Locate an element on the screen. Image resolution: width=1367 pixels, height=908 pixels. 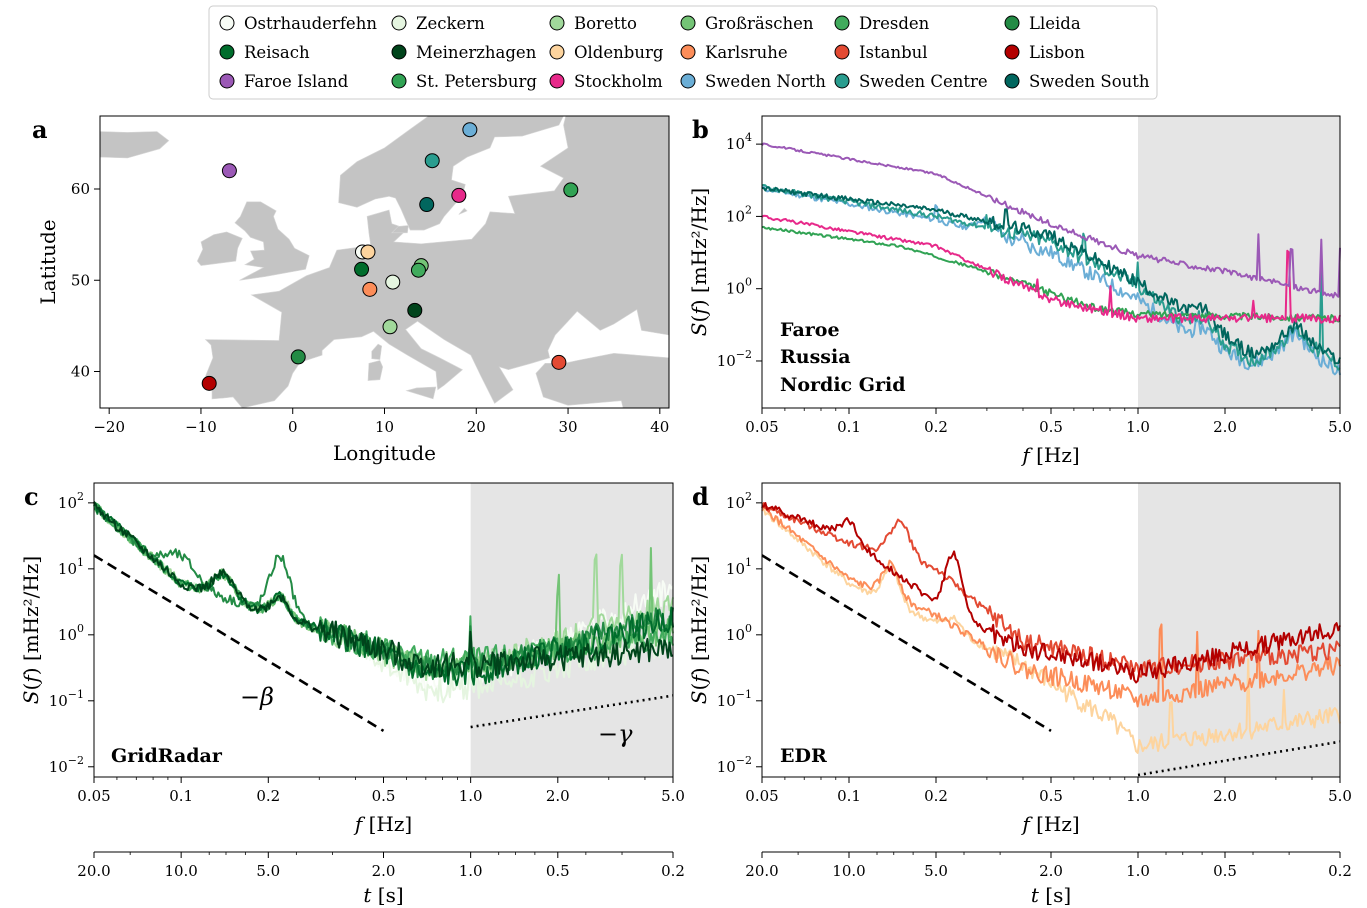
land-ireland is located at coordinates (219, 248).